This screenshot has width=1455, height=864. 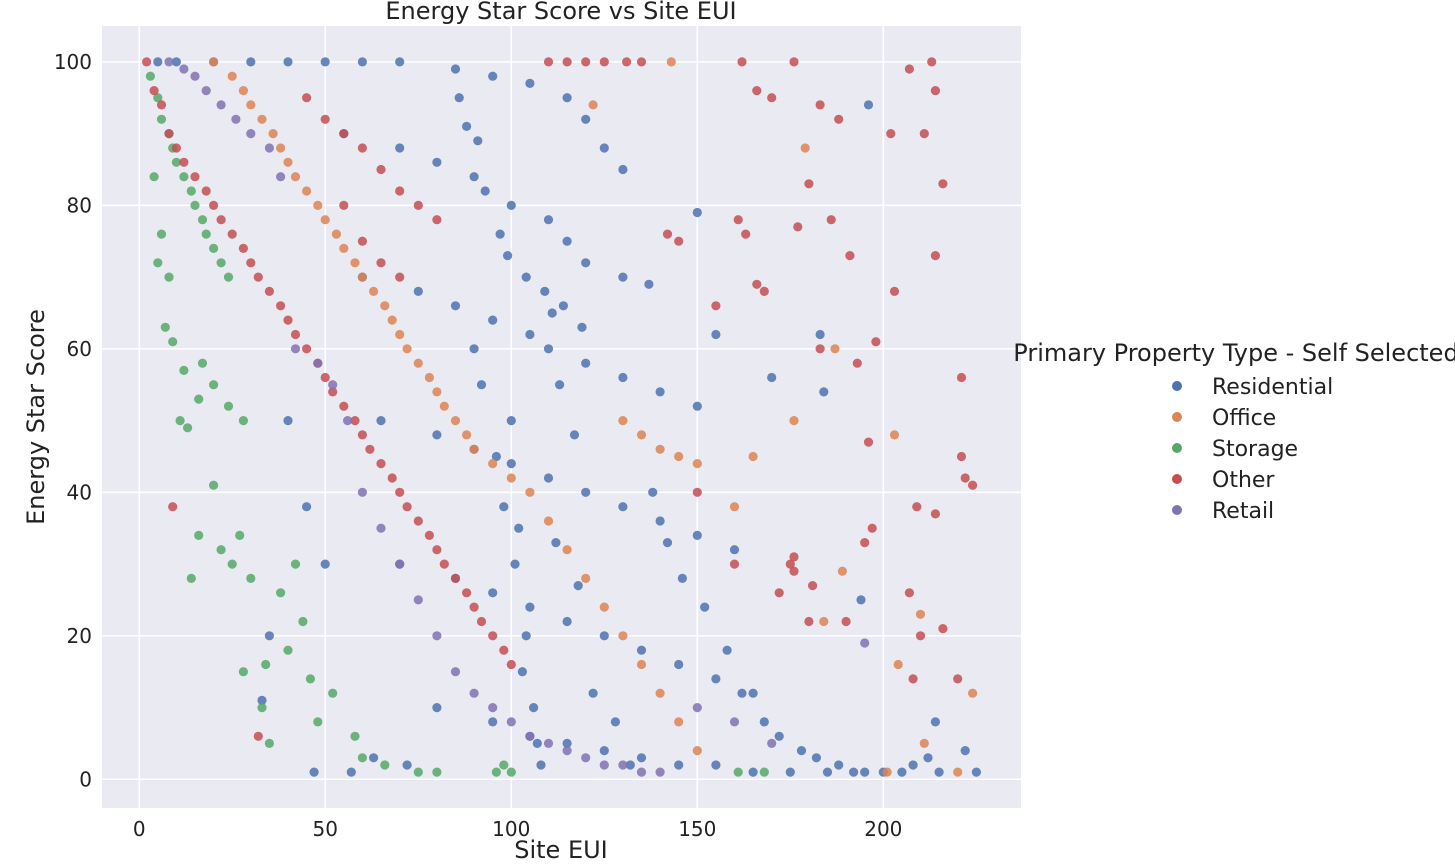 What do you see at coordinates (1252, 449) in the screenshot?
I see `legend-items: Residential Office Storage Other Retail` at bounding box center [1252, 449].